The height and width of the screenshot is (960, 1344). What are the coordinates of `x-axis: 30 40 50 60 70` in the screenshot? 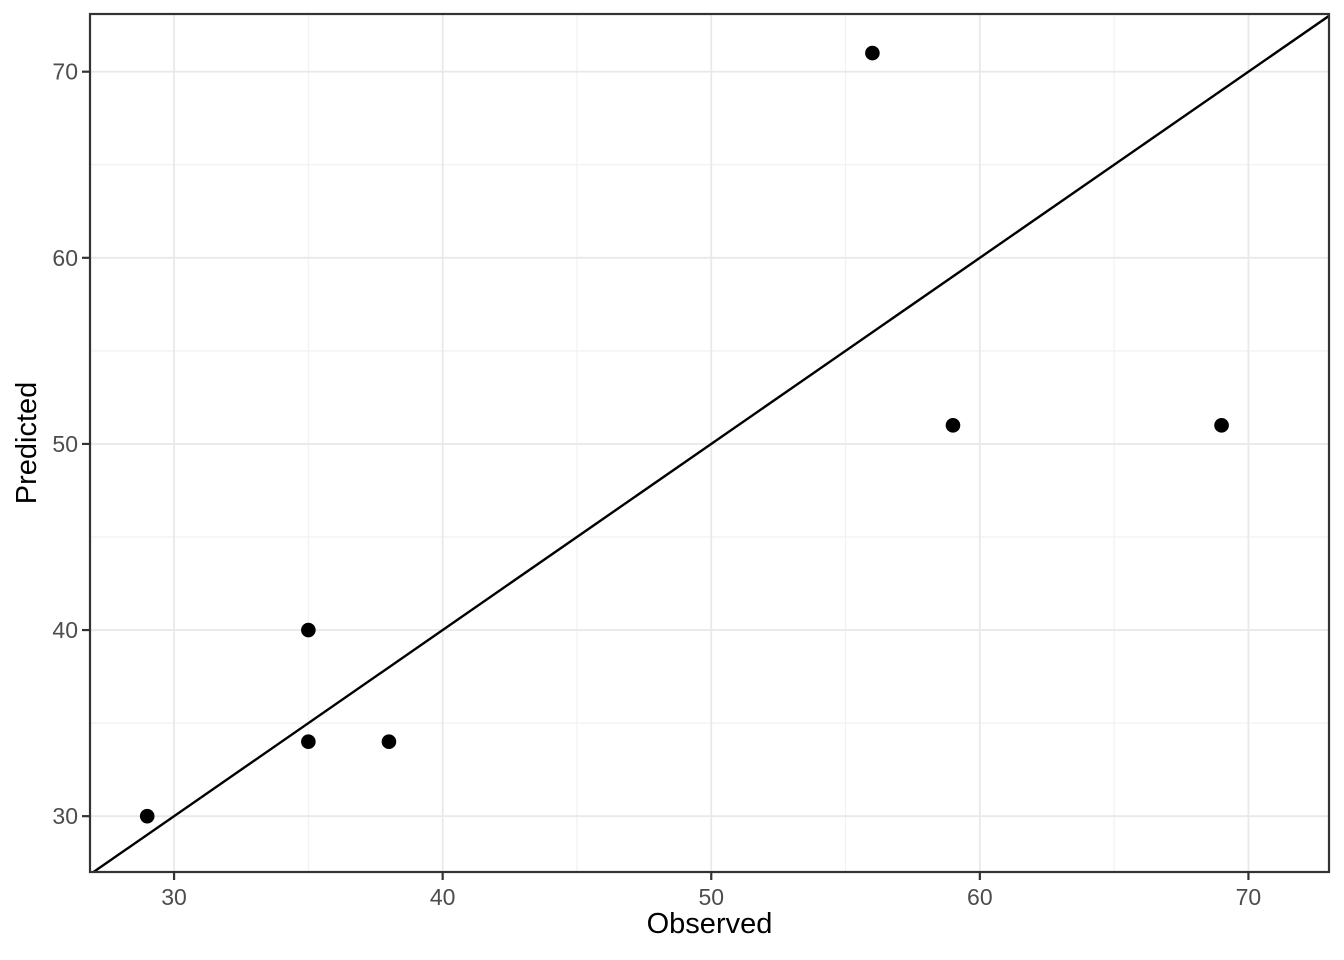 It's located at (711, 891).